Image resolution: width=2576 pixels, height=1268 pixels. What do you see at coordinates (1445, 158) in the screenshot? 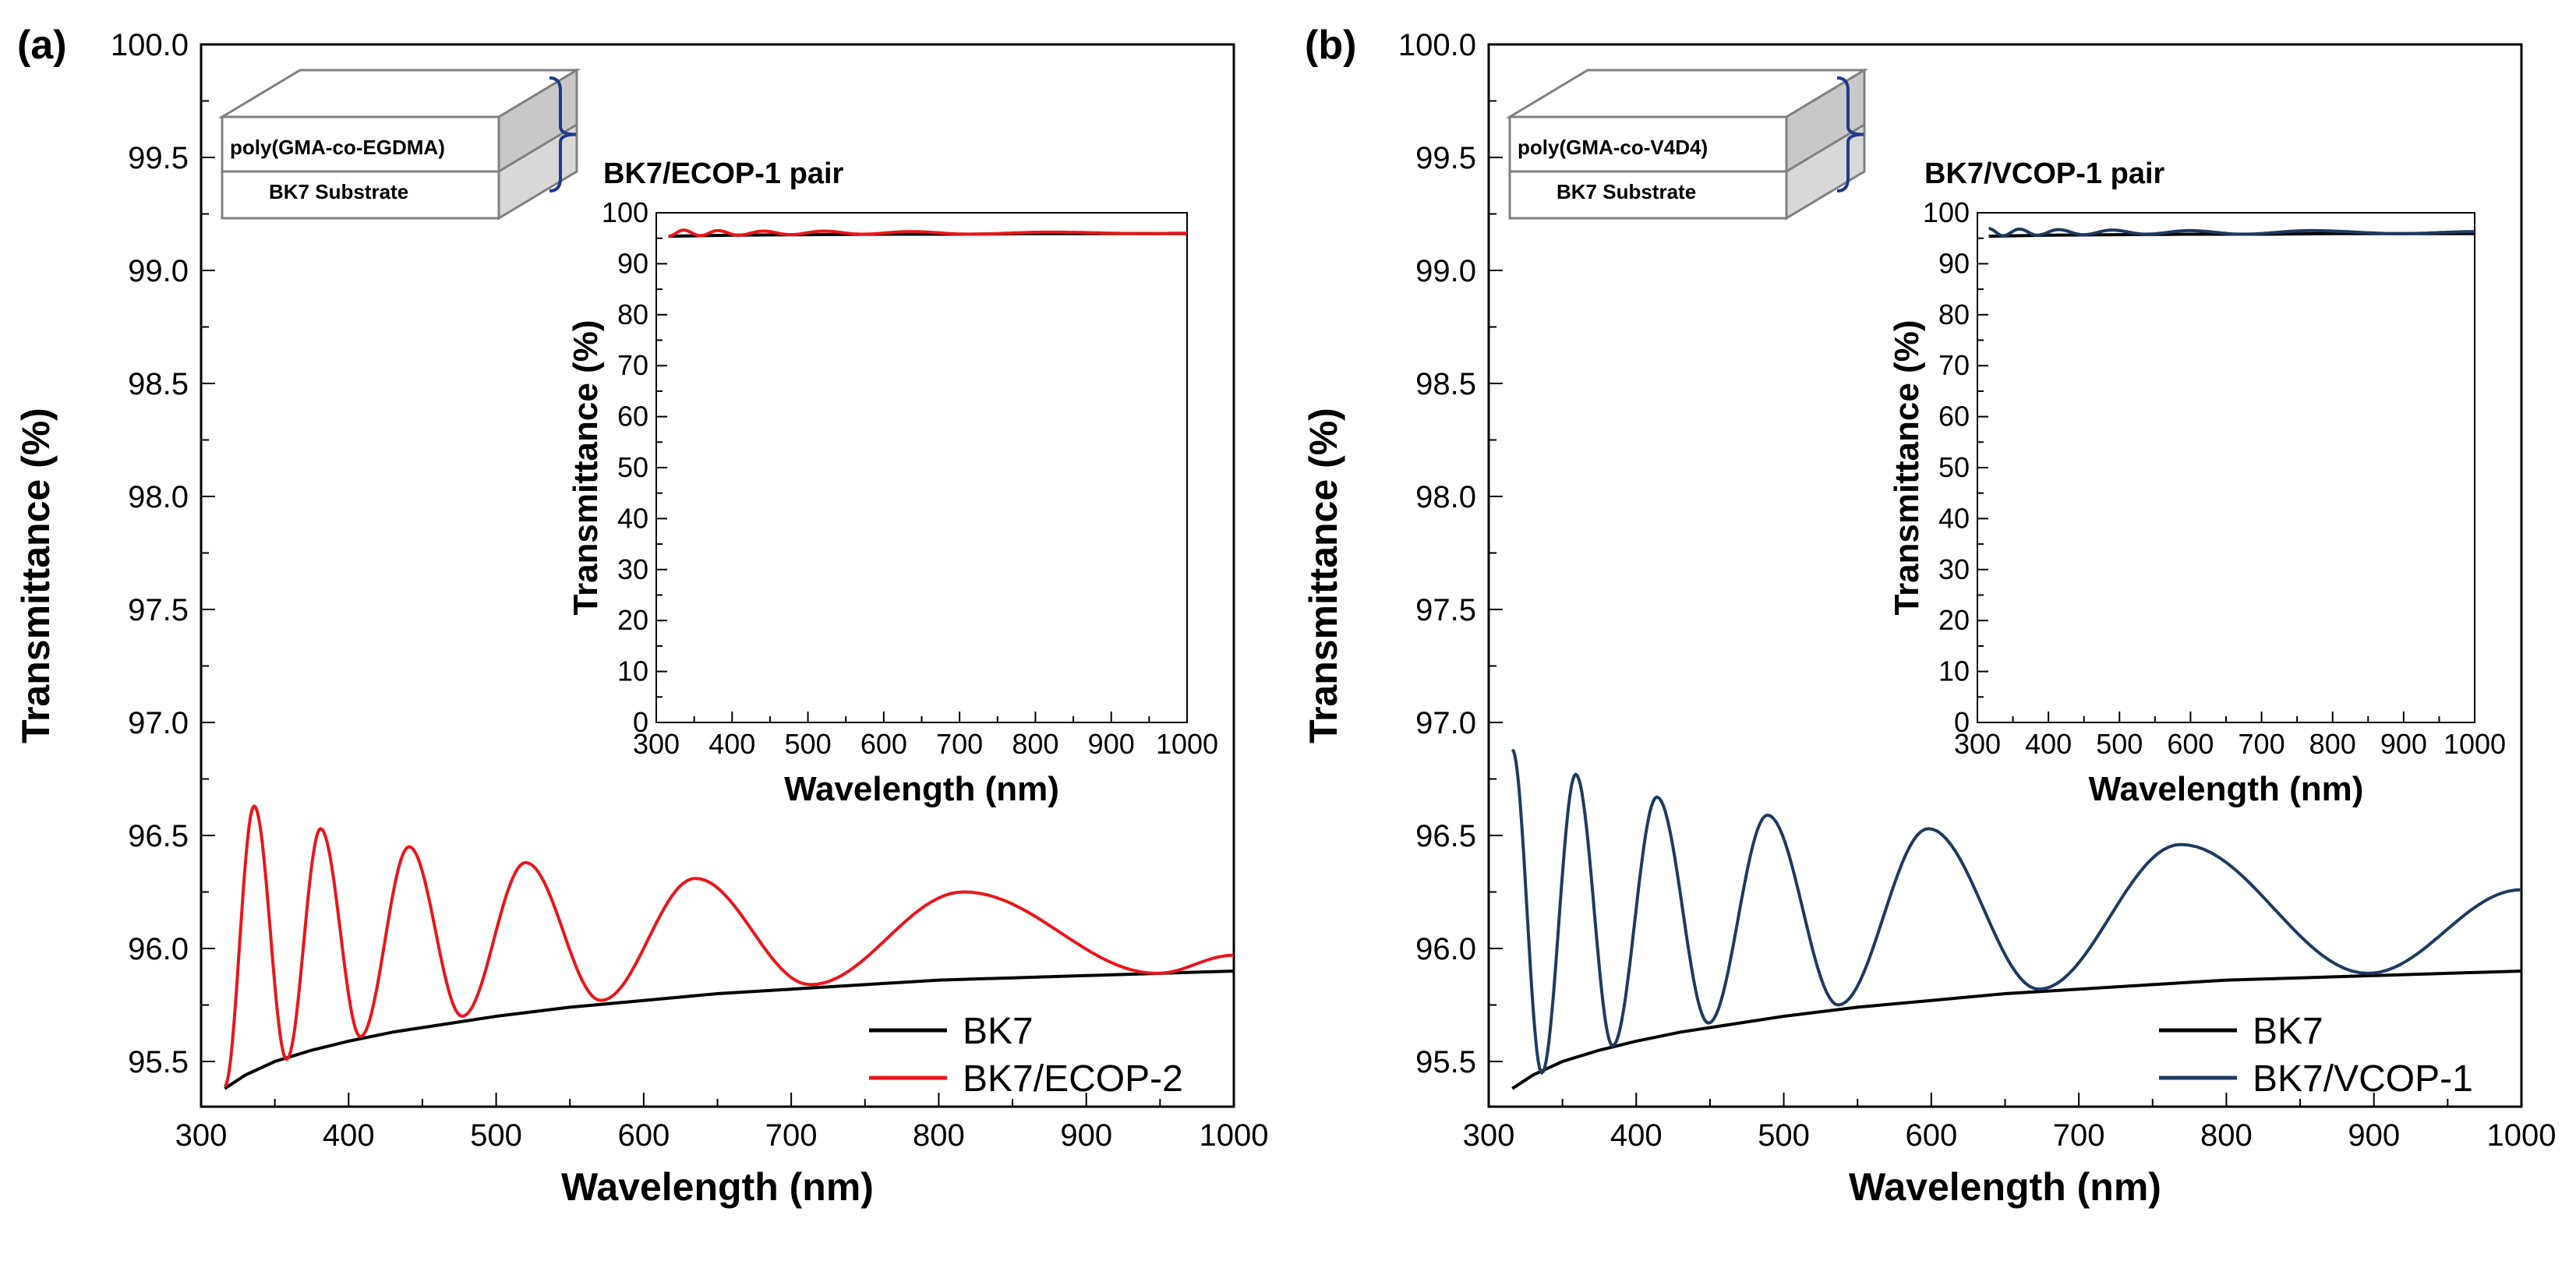
I see `b-main-y-tick-label: 99.5` at bounding box center [1445, 158].